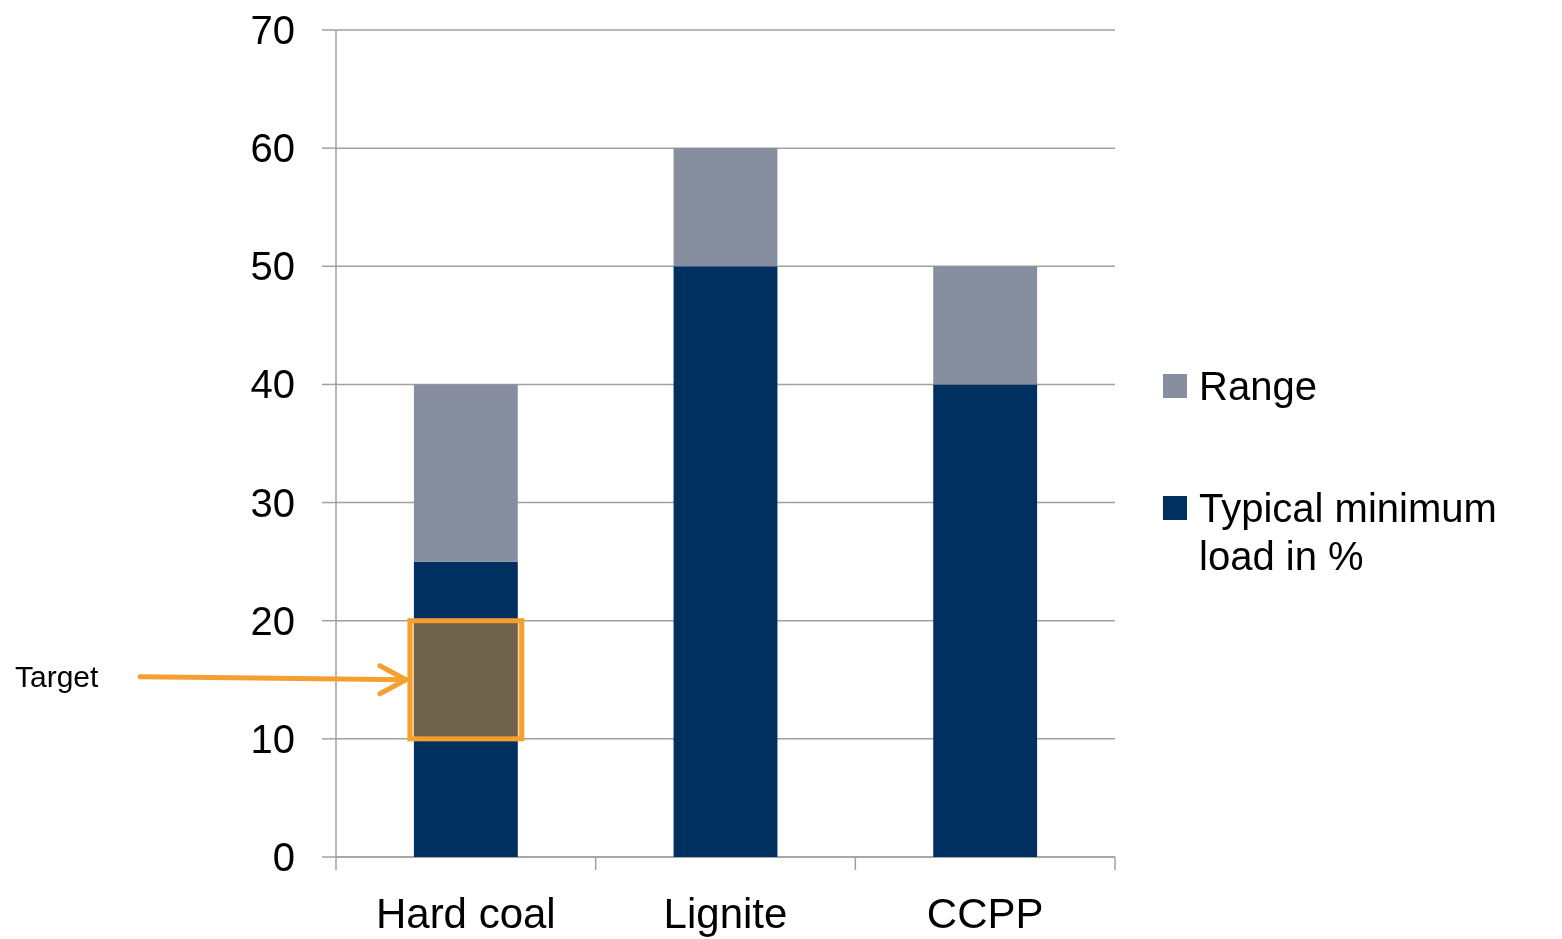  What do you see at coordinates (283, 857) in the screenshot?
I see `y-tick-label: 0` at bounding box center [283, 857].